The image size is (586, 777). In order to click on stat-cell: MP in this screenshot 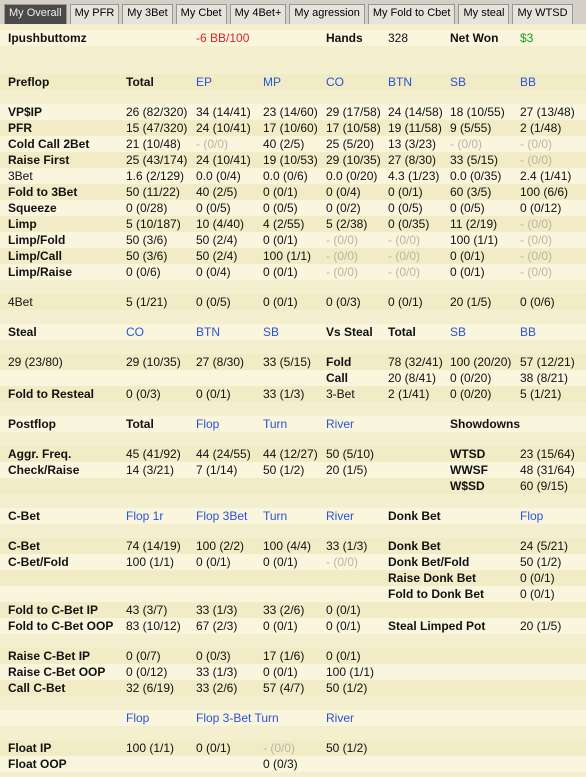, I will do `click(272, 82)`.